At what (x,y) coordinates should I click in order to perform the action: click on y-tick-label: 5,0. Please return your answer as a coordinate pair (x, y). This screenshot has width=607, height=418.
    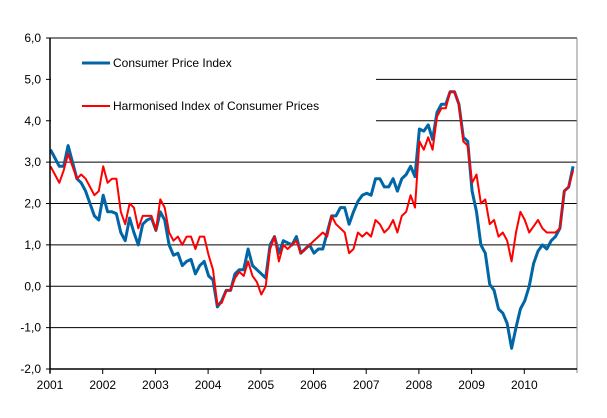
    Looking at the image, I should click on (32, 79).